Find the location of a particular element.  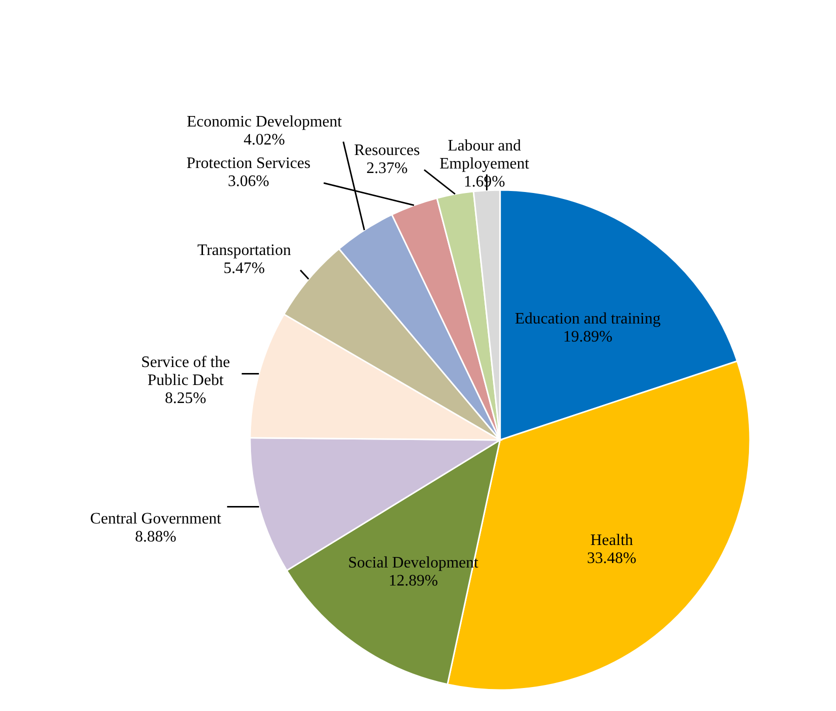

data-label: 8.25% is located at coordinates (185, 398).